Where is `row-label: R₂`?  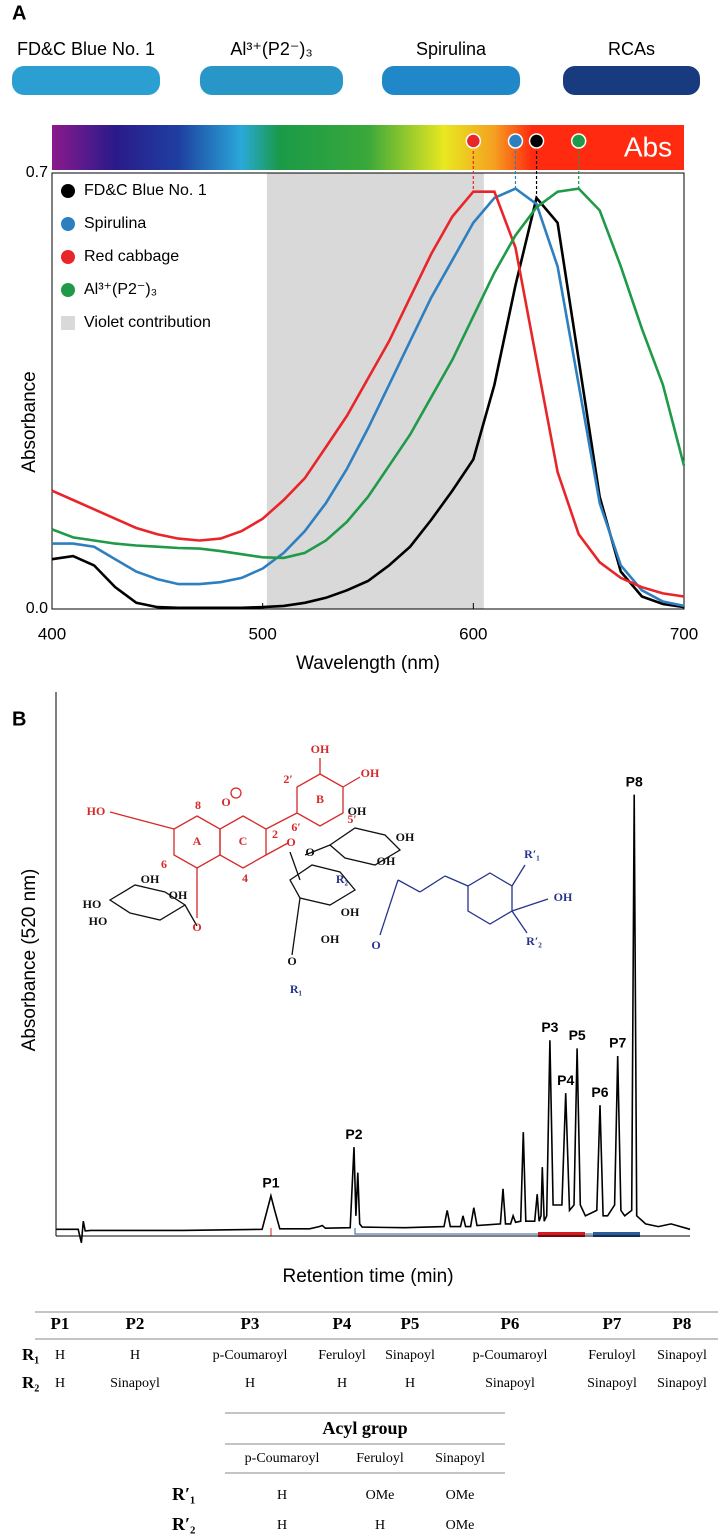
row-label: R₂ is located at coordinates (30, 1382).